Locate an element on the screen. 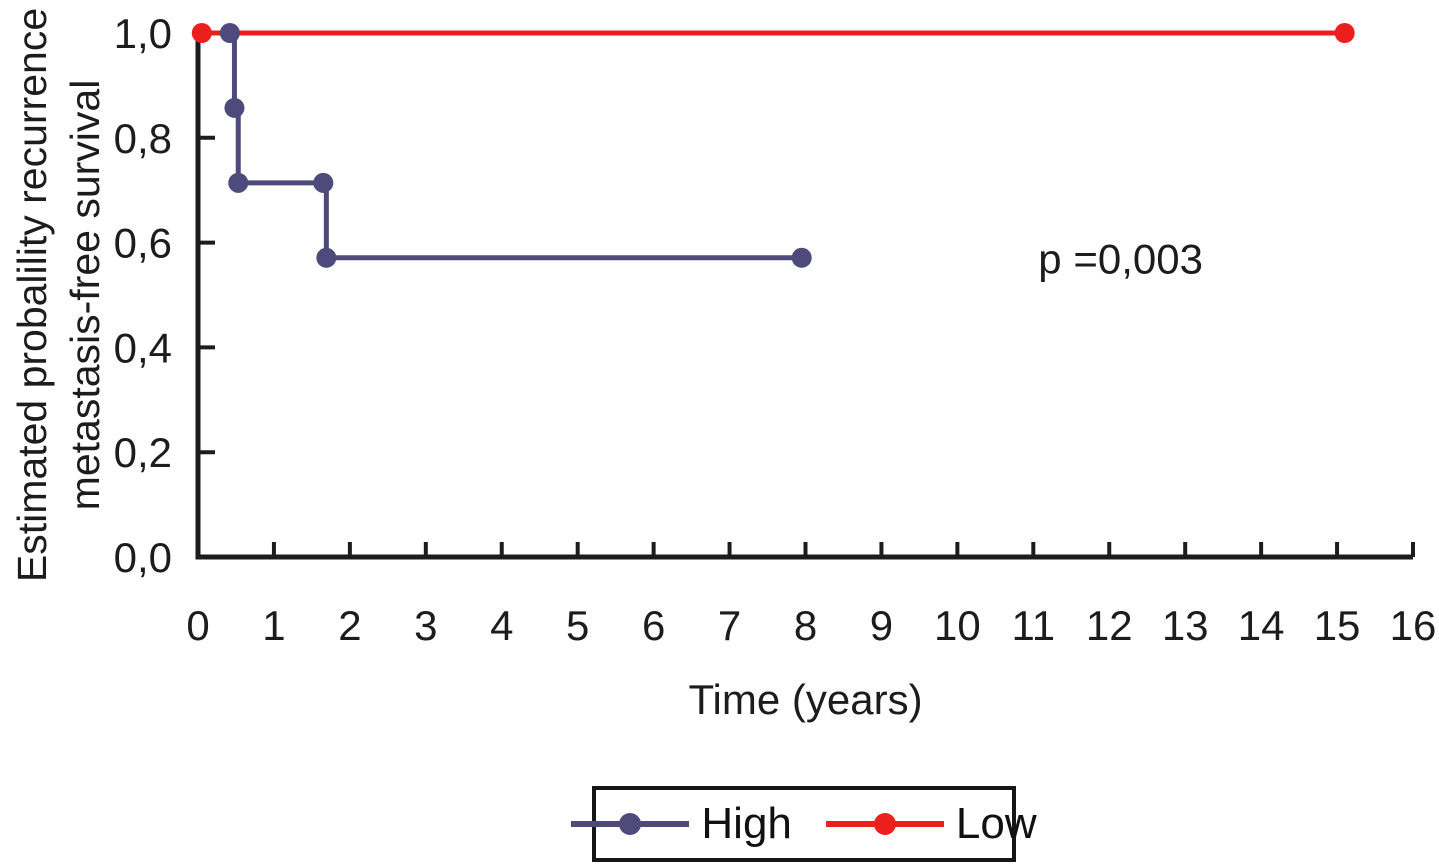 This screenshot has width=1439, height=867. y-tick-label: 0,2 is located at coordinates (143, 452).